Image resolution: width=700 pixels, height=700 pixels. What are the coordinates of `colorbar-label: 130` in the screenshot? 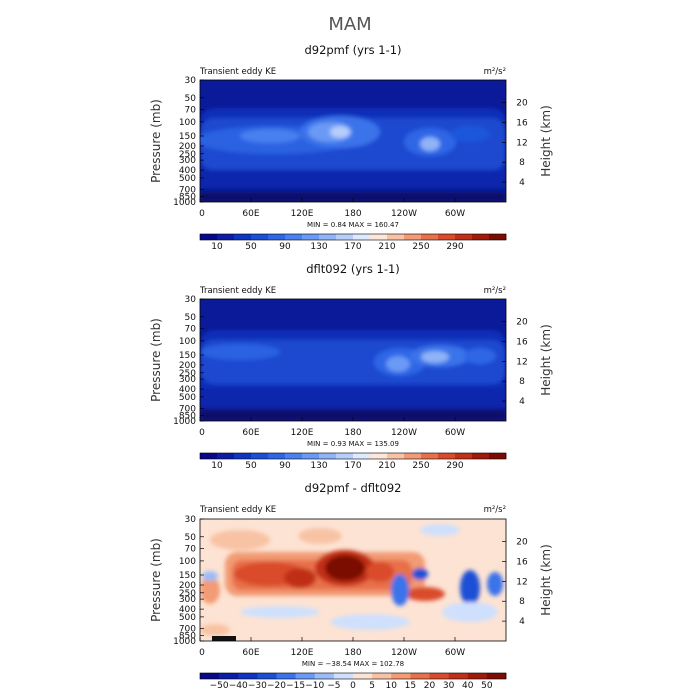 It's located at (318, 247).